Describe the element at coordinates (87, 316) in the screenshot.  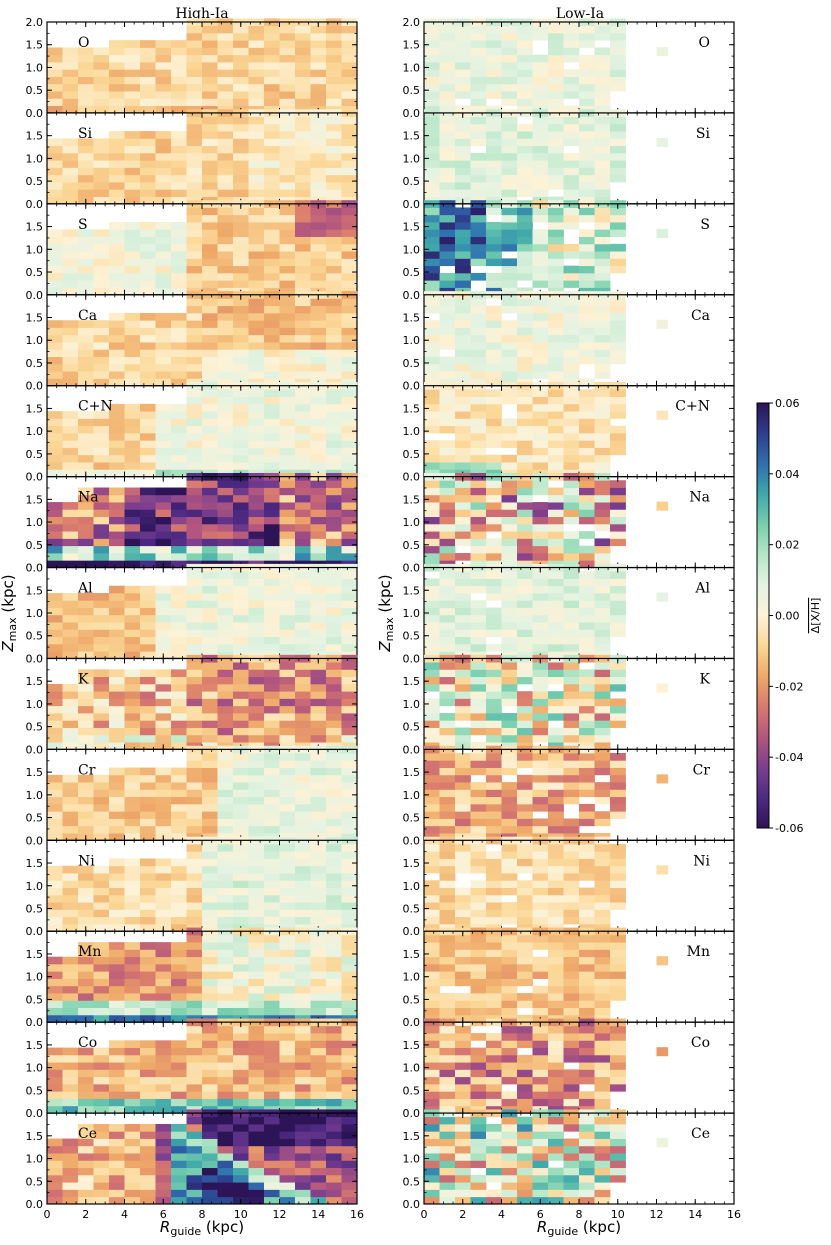
I see `element-label: Ca` at that location.